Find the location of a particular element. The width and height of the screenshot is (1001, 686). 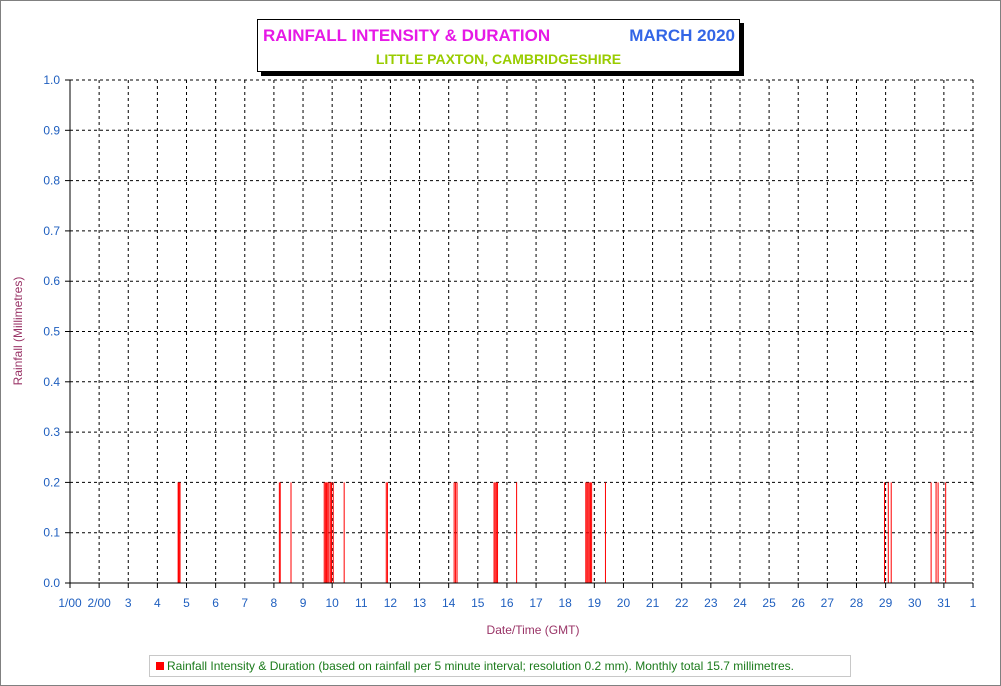

legend-swatch is located at coordinates (160, 666).